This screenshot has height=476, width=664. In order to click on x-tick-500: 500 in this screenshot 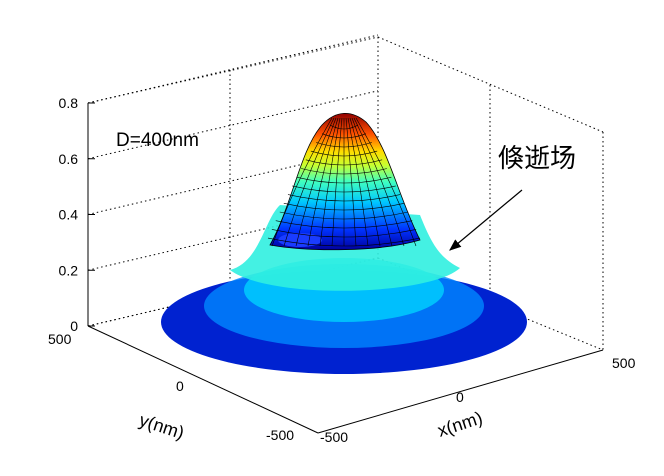, I will do `click(624, 363)`.